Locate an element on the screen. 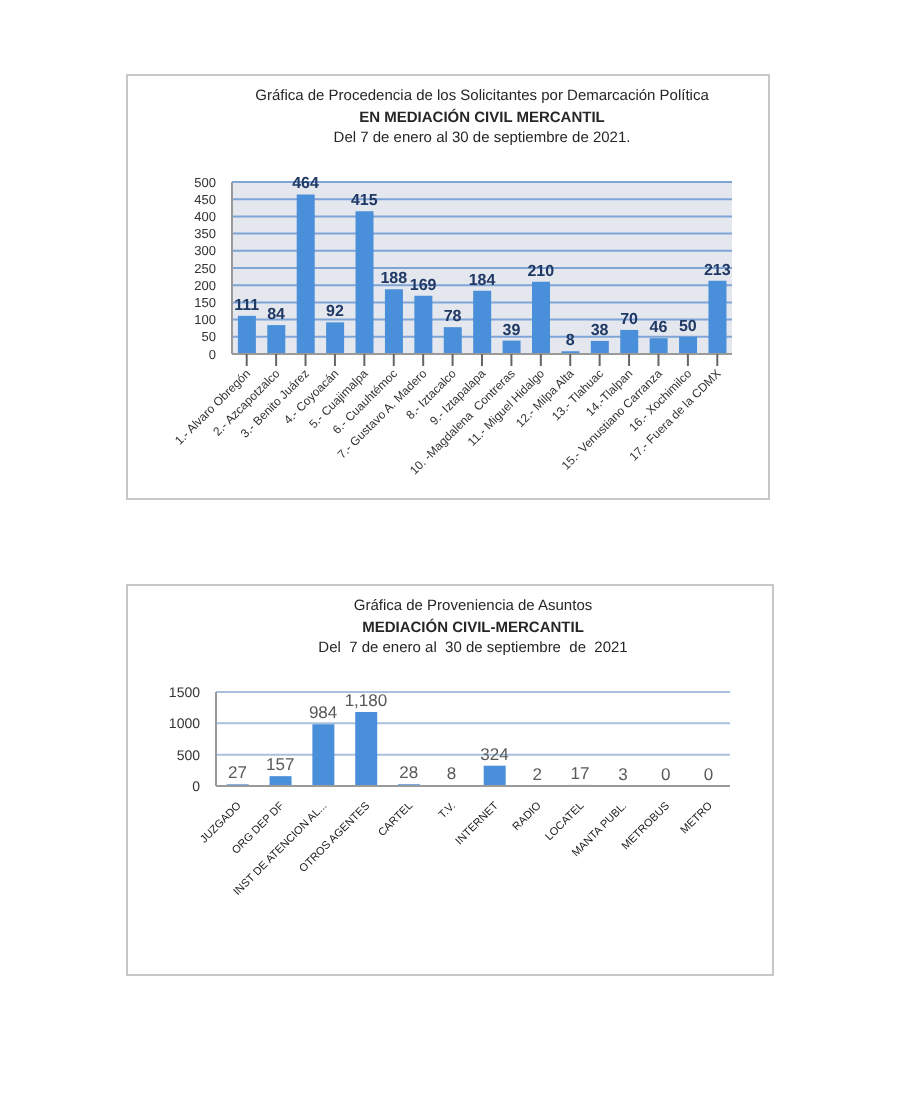 The width and height of the screenshot is (900, 1100). data-label: 184 is located at coordinates (482, 279).